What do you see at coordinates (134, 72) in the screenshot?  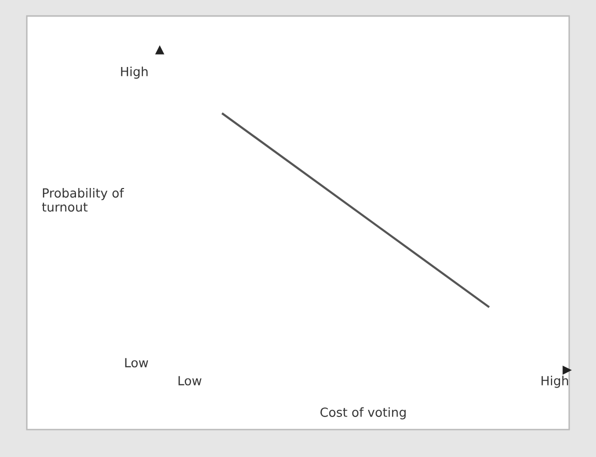 I see `text: High` at bounding box center [134, 72].